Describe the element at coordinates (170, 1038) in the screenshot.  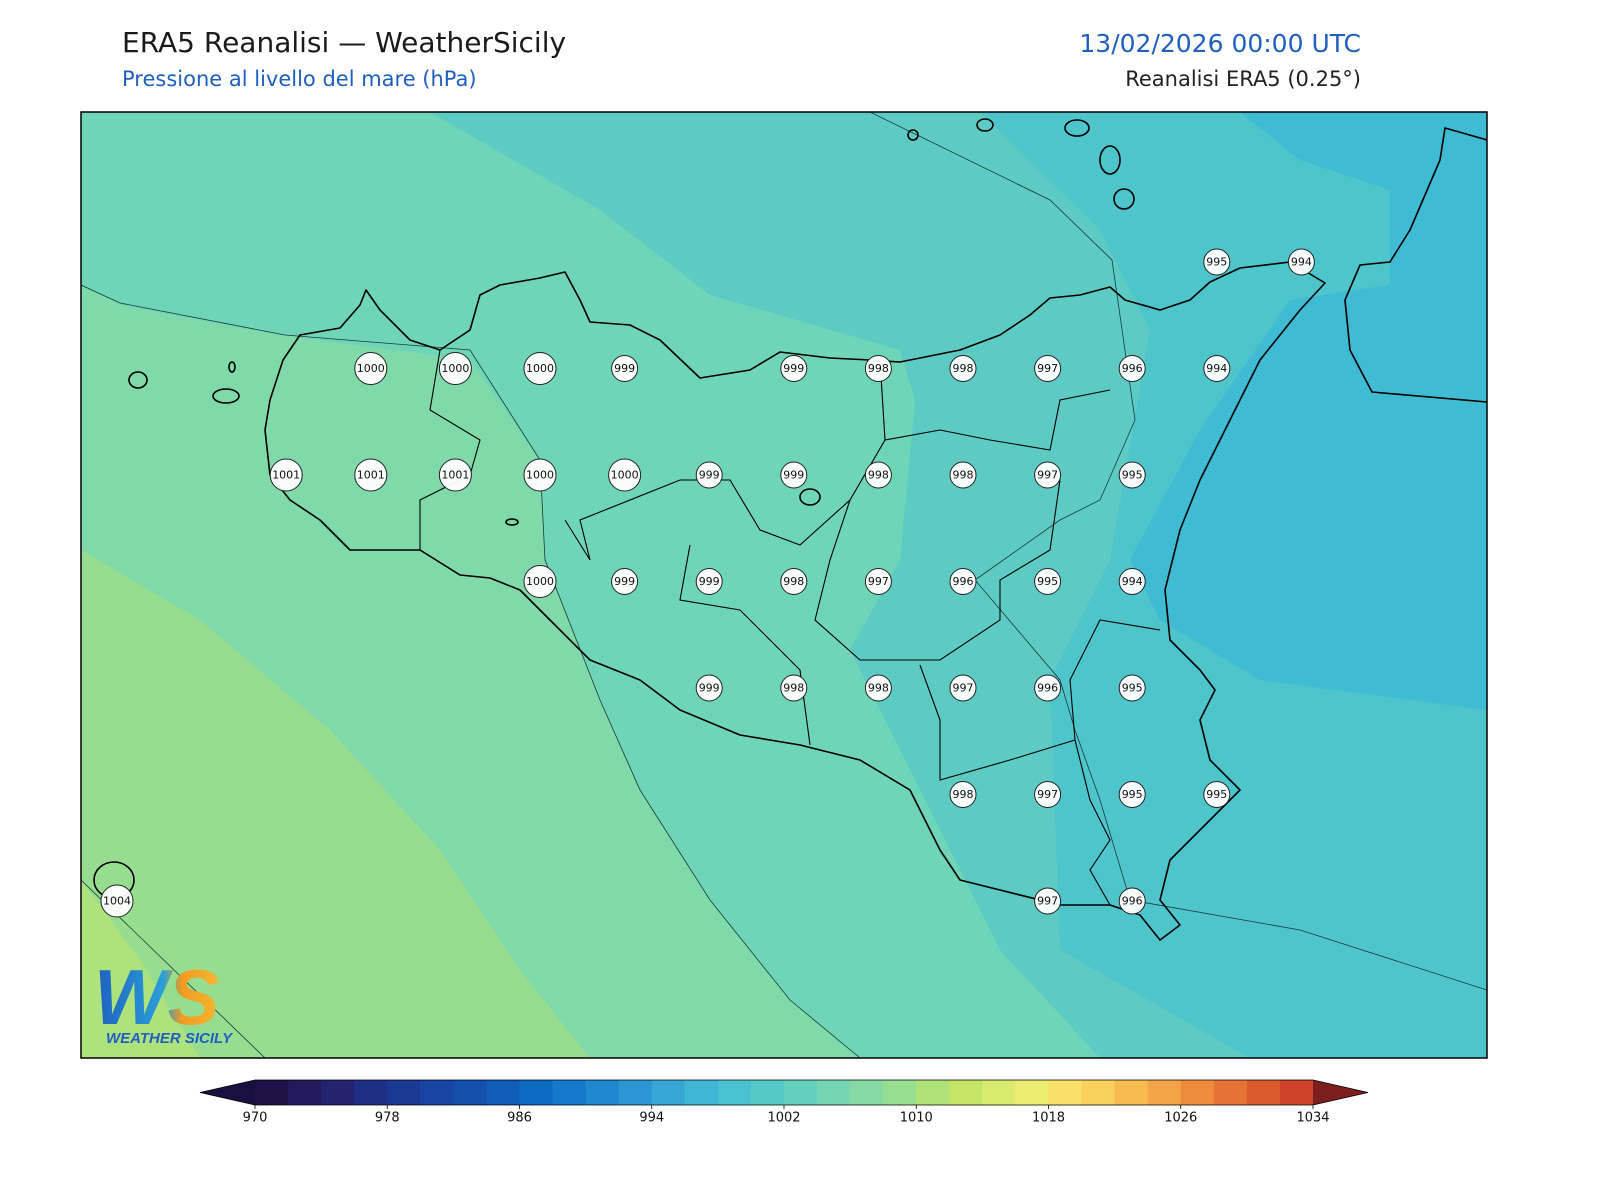
I see `logo-text: WEATHER SICILY` at that location.